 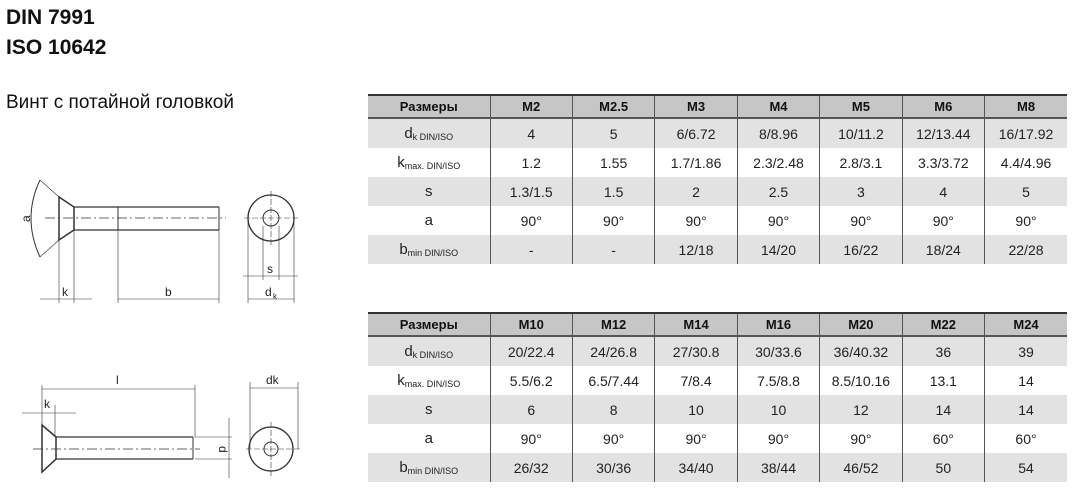 What do you see at coordinates (861, 106) in the screenshot?
I see `size-header: M5` at bounding box center [861, 106].